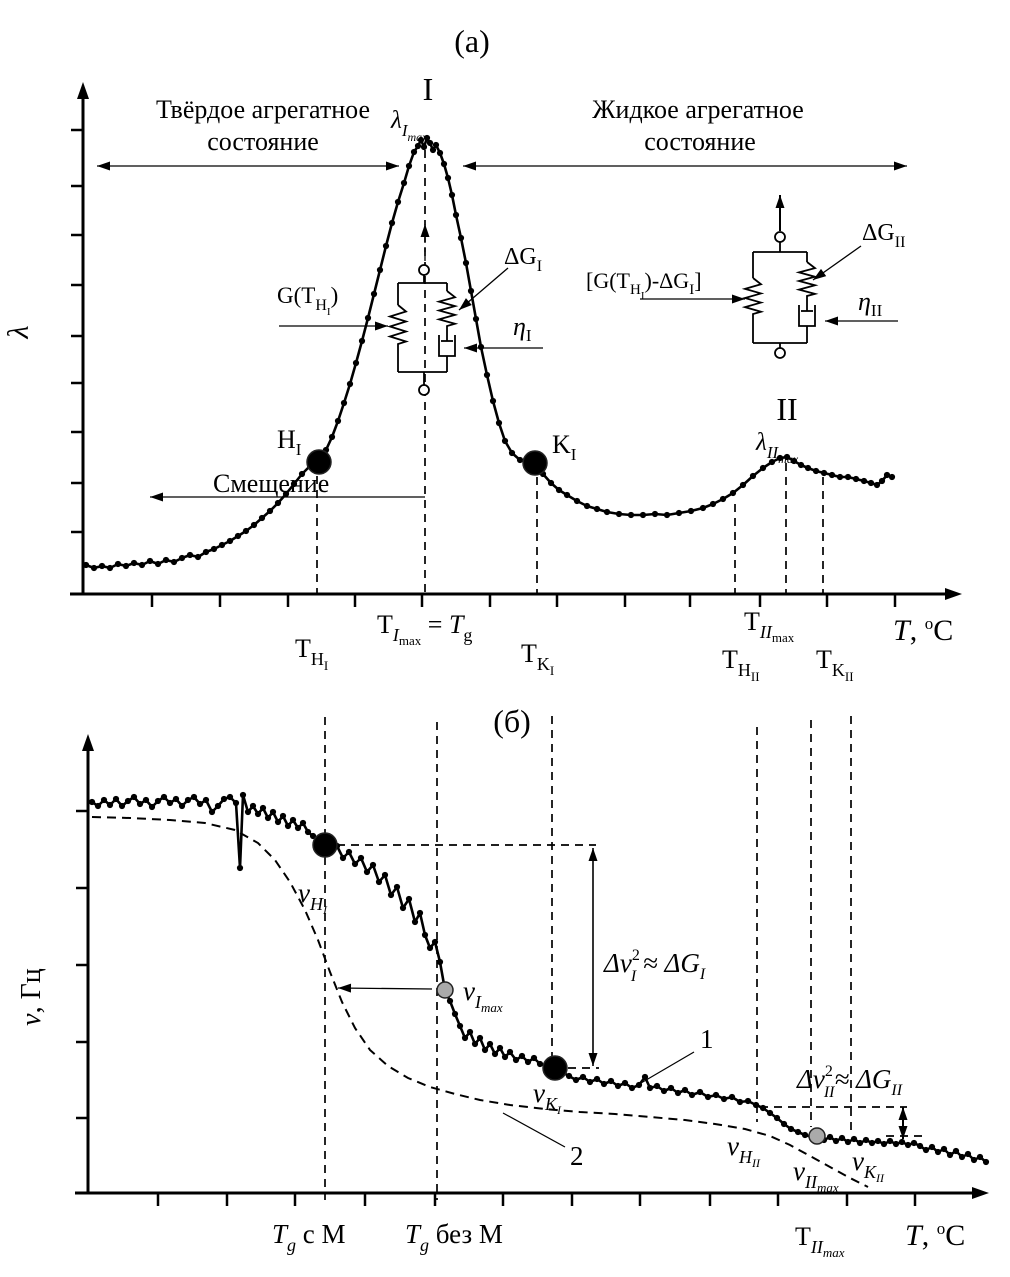 Image resolution: width=1010 pixels, height=1277 pixels. I want to click on lambda-I-max-label: λImax, so click(409, 125).